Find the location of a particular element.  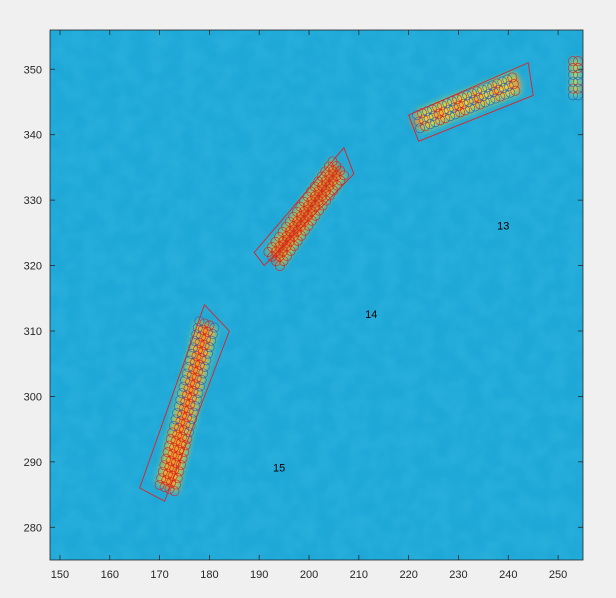

segment-label: 14 is located at coordinates (371, 315).